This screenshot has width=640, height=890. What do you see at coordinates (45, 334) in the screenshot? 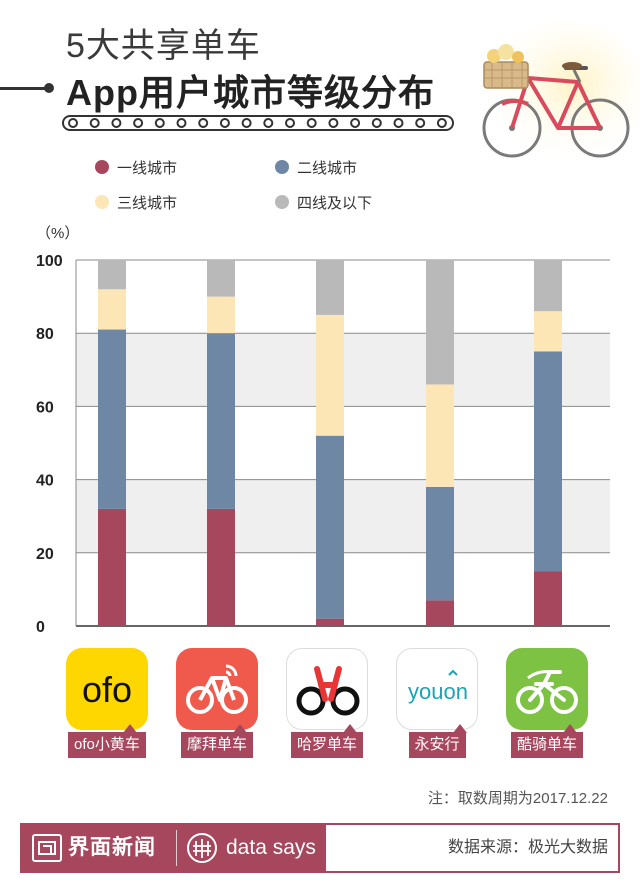
I see `y-tick-label: 80` at bounding box center [45, 334].